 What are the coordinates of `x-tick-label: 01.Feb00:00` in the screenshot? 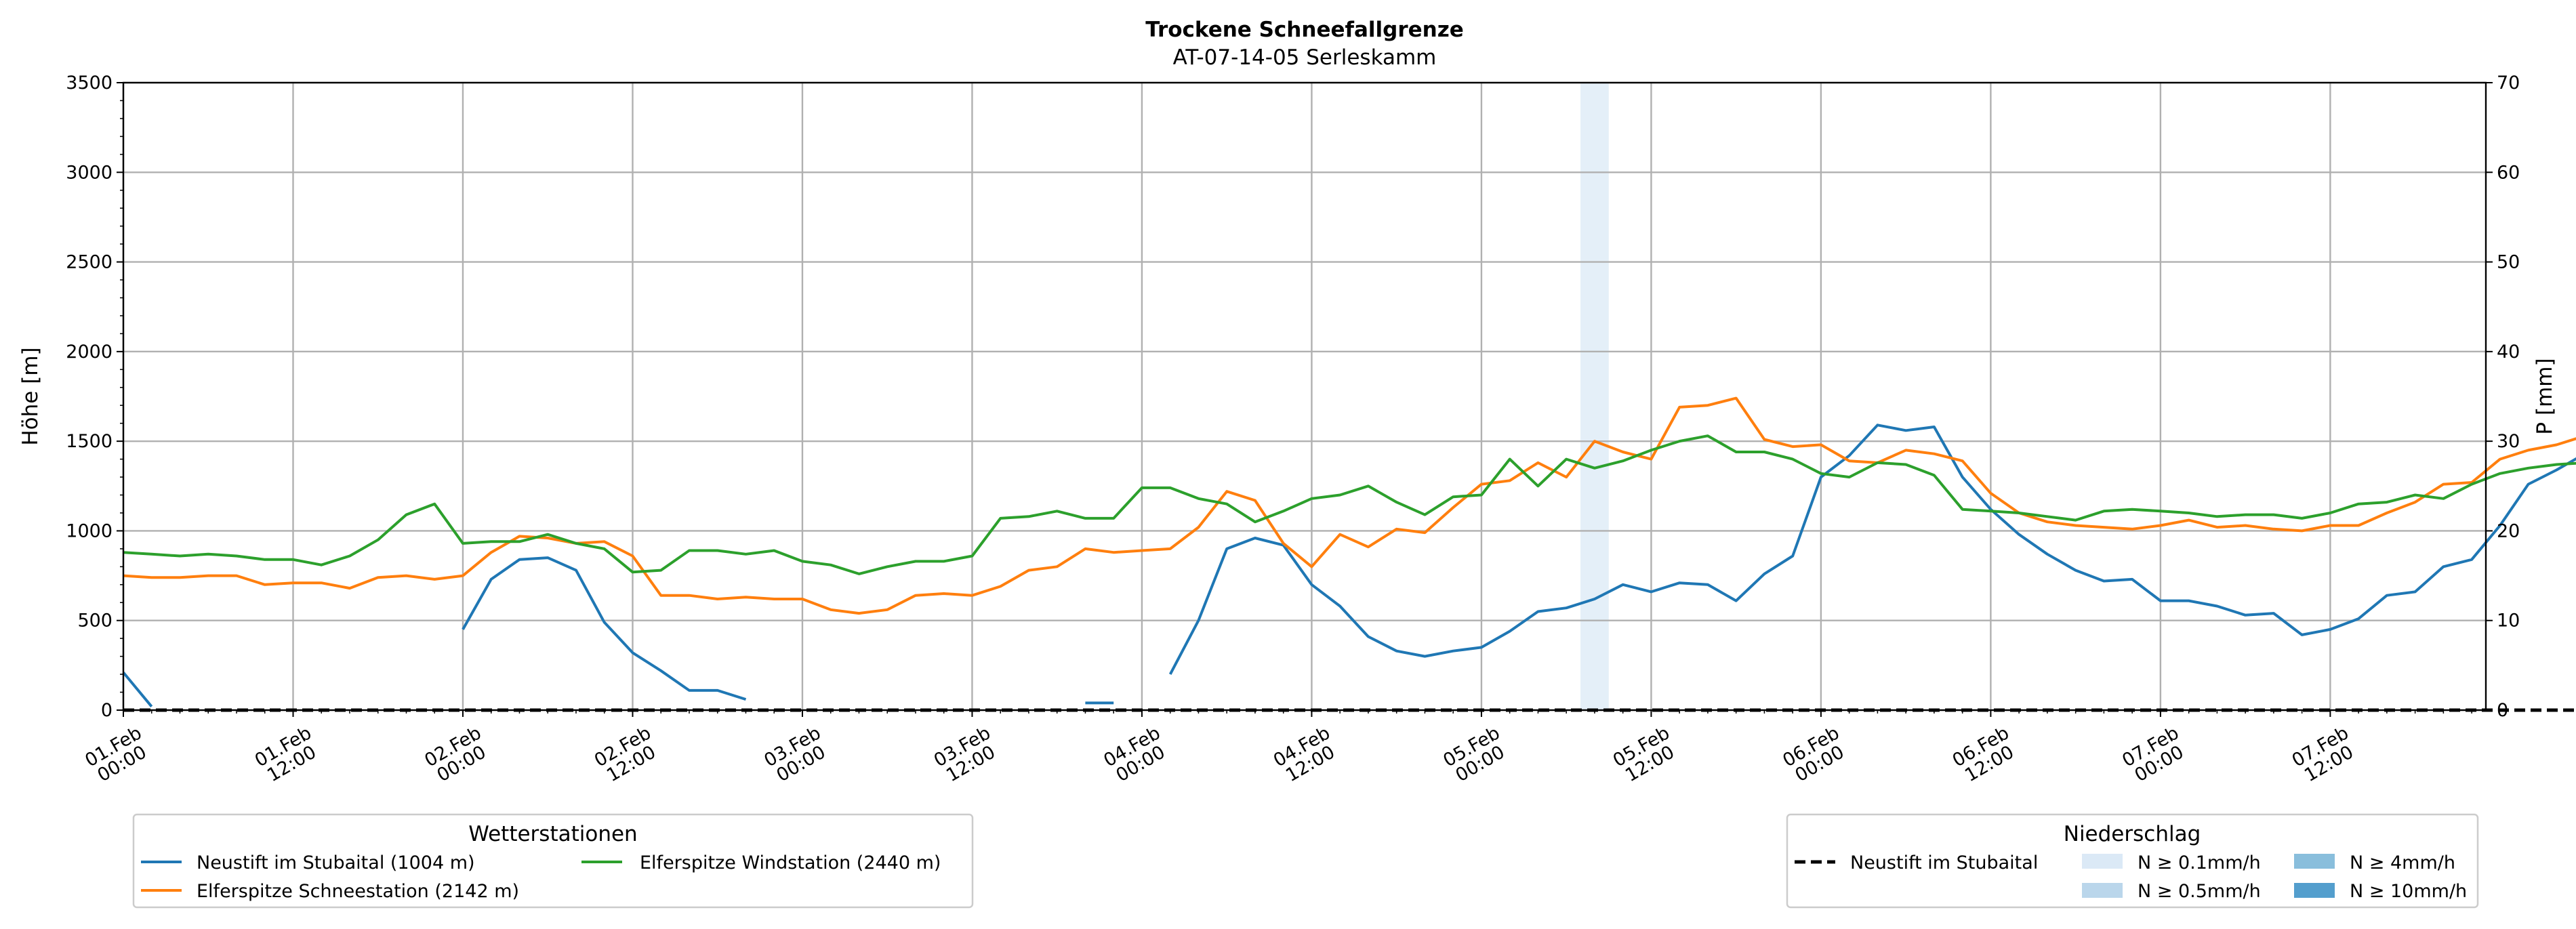 It's located at (118, 754).